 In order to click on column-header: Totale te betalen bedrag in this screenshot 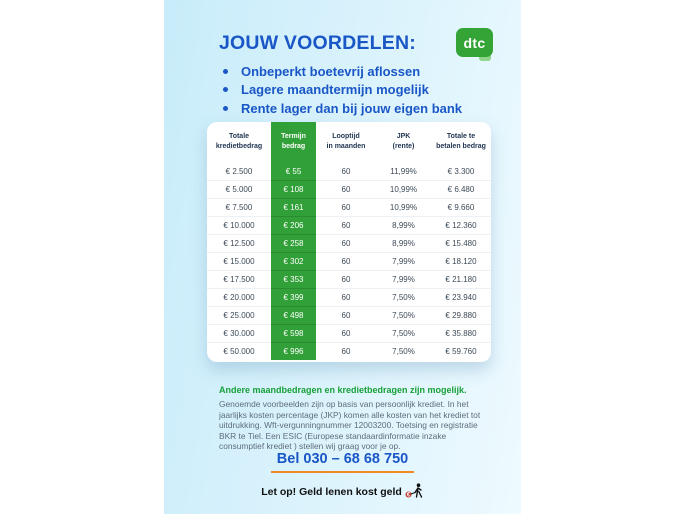, I will do `click(461, 141)`.